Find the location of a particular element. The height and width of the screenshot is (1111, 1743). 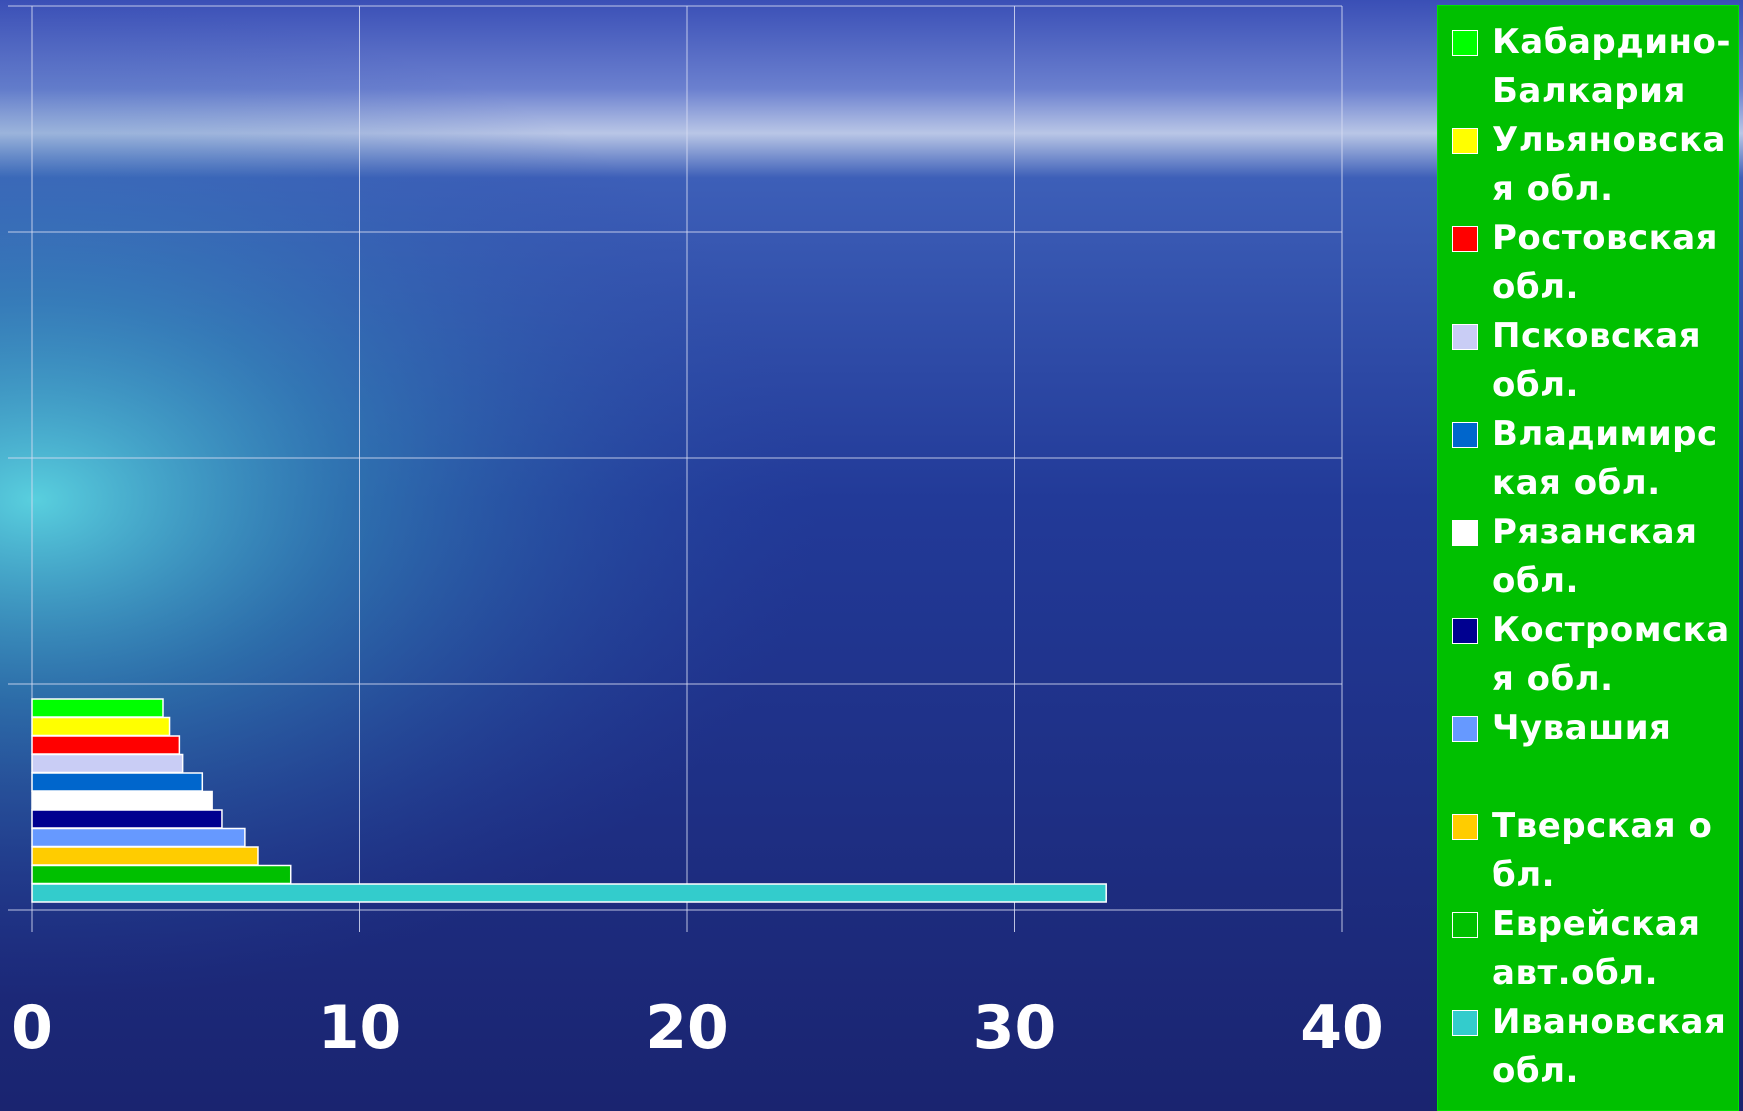

legend-label: Чувашия is located at coordinates (1582, 728).